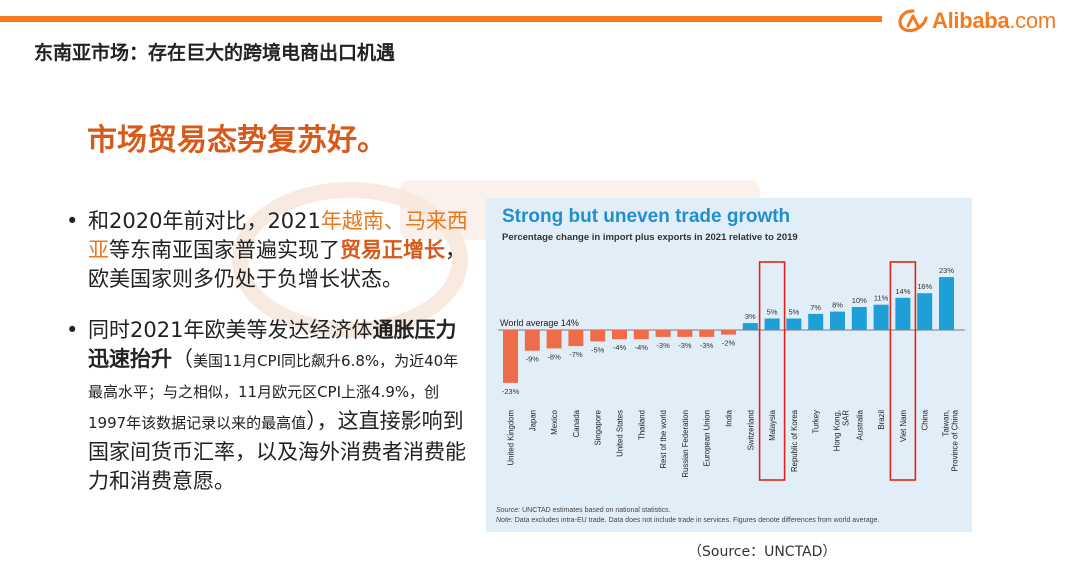  I want to click on bullet-text: 和2020年前对比，2021, so click(204, 221).